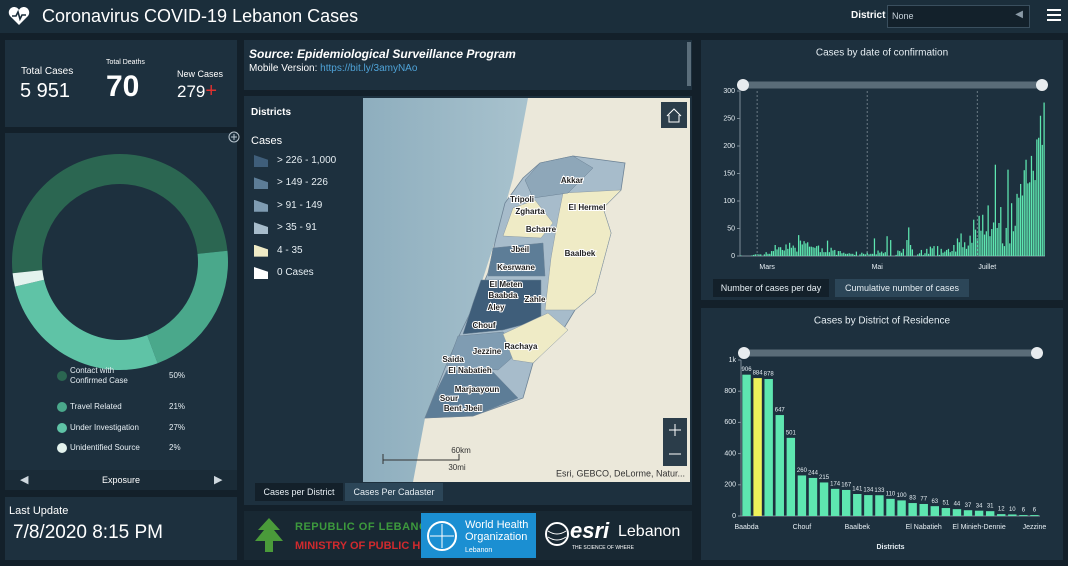 This screenshot has height=566, width=1068. I want to click on home-button, so click(674, 115).